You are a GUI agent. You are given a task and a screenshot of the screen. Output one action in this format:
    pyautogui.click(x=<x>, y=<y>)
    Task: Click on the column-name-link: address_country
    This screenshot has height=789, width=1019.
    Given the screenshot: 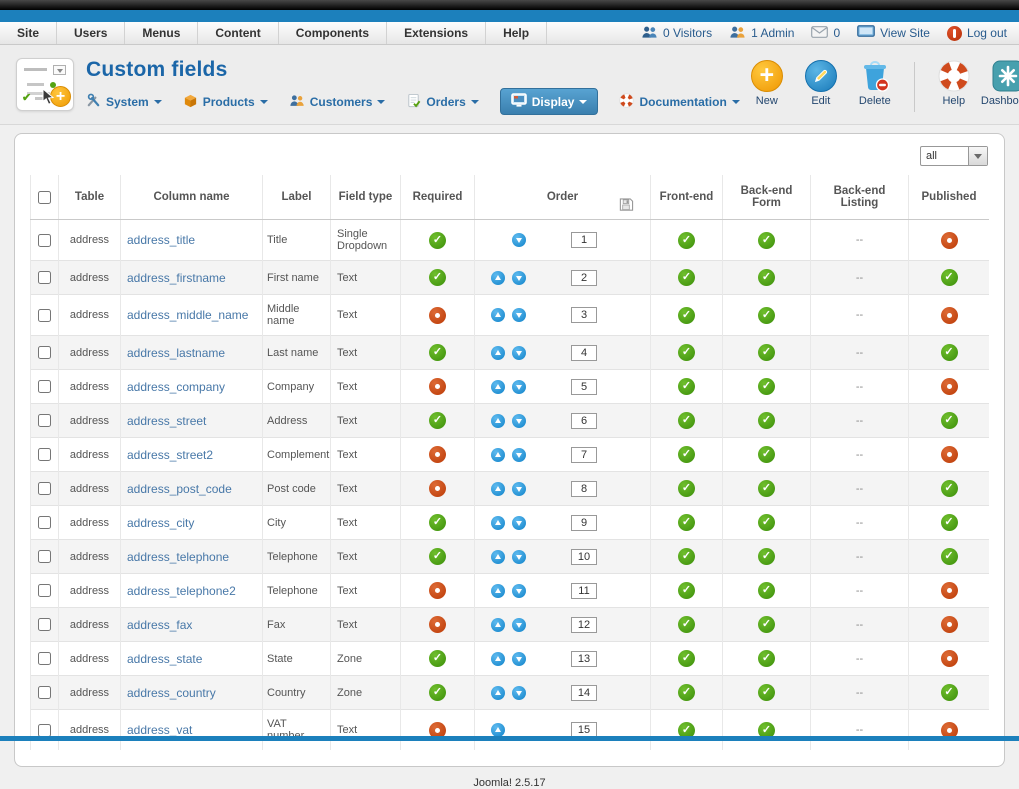 What is the action you would take?
    pyautogui.click(x=171, y=692)
    